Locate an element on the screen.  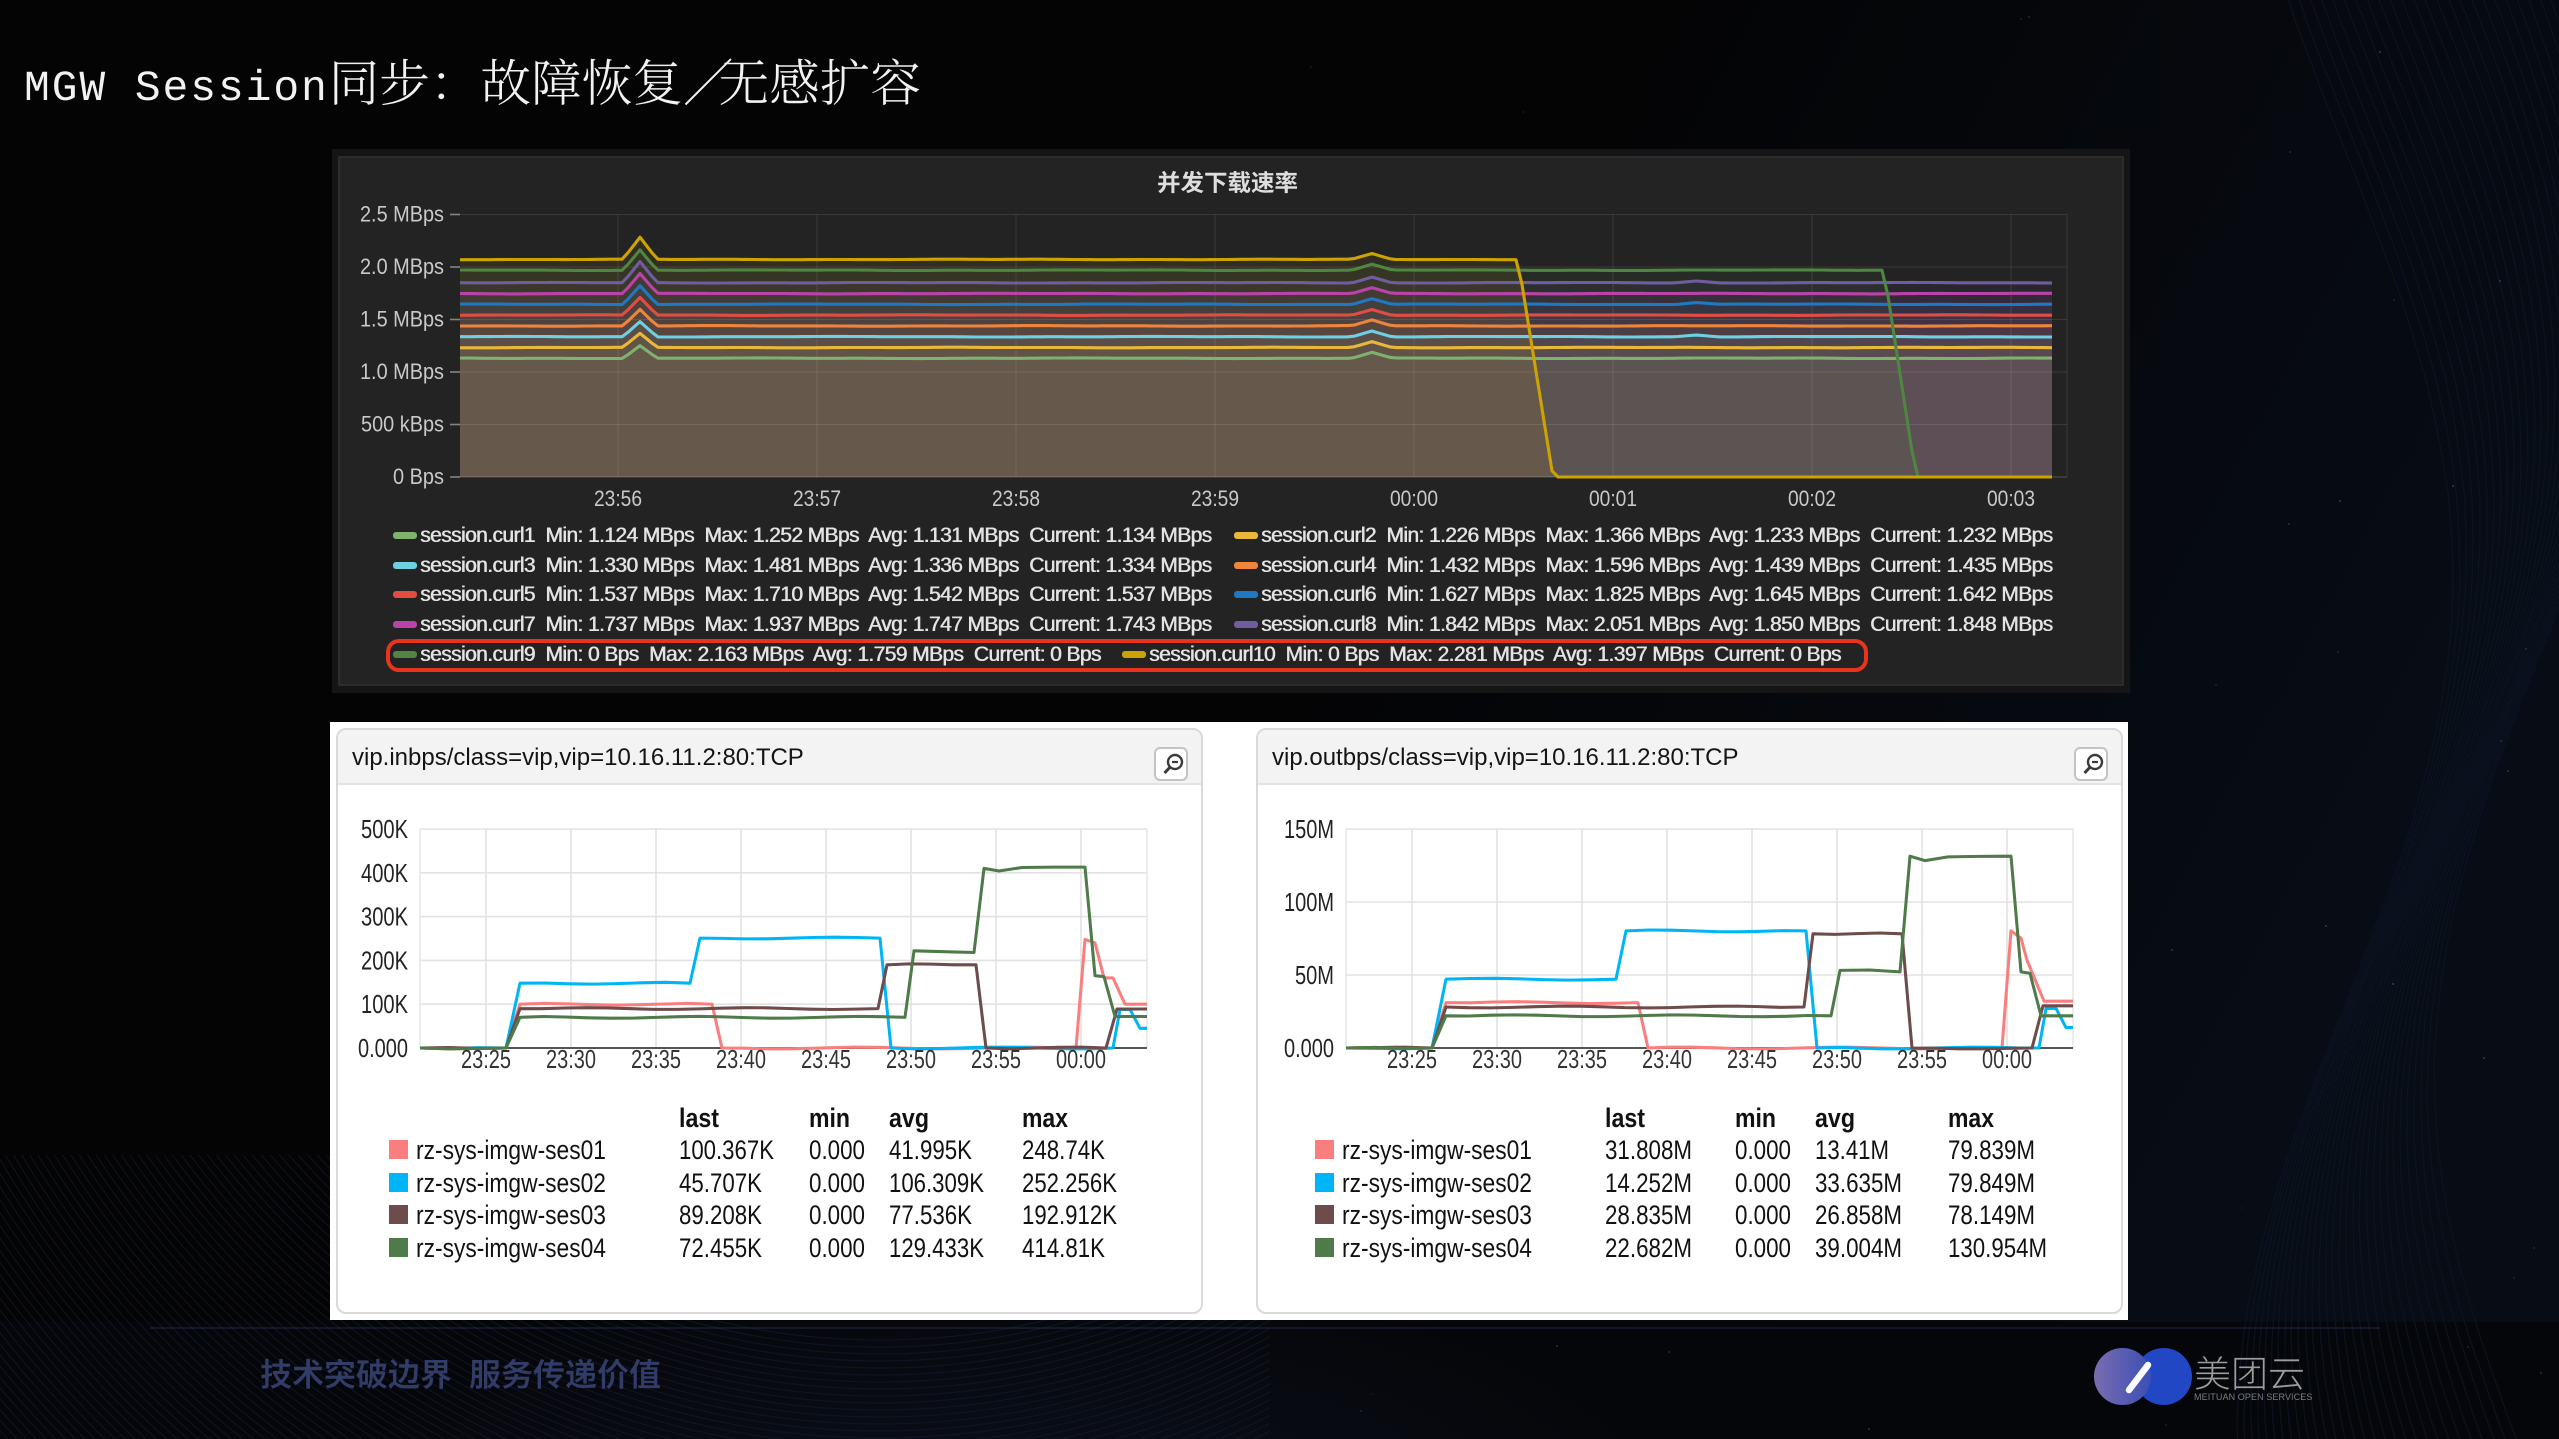
svg-text: 33.635M is located at coordinates (1858, 1183).